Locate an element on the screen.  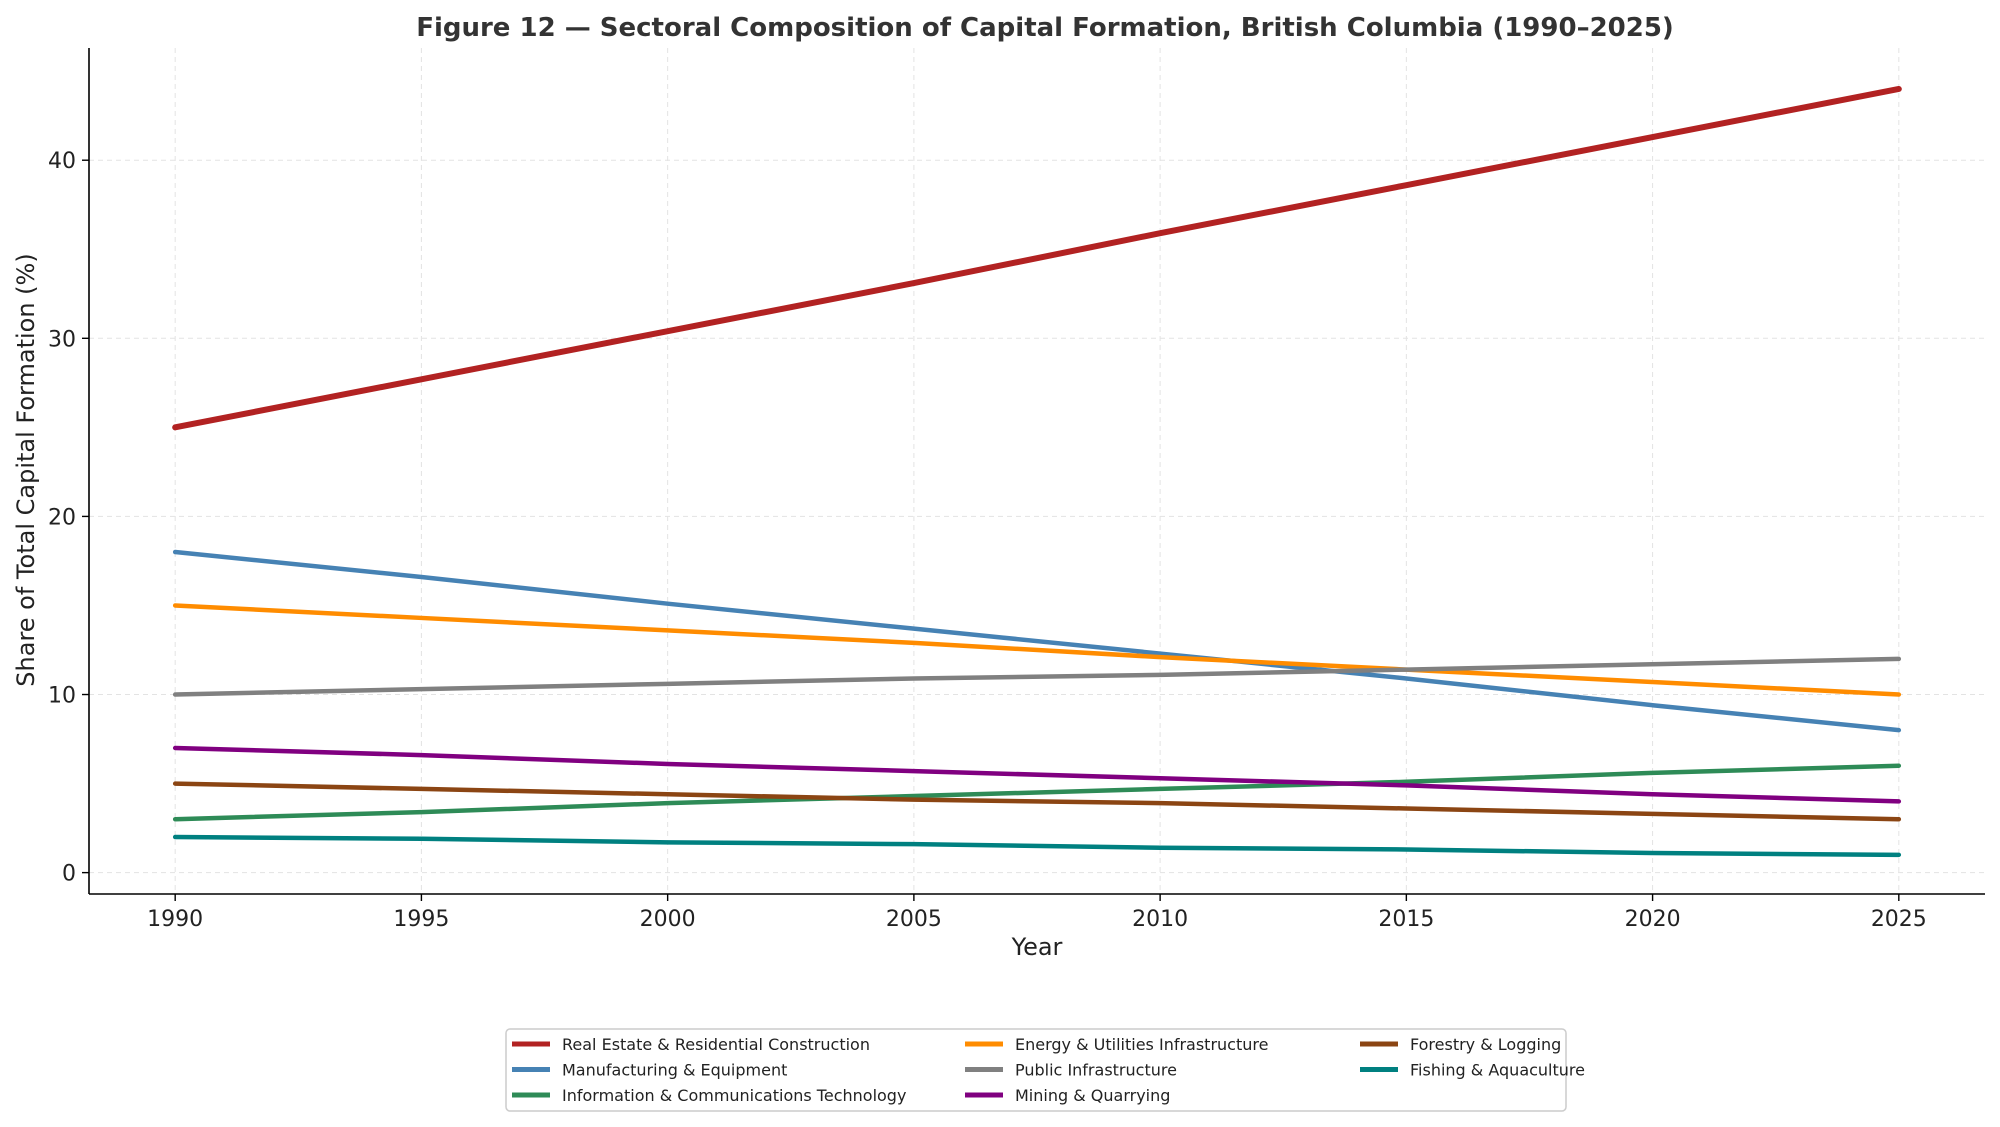
legend-label: Manufacturing & Equipment is located at coordinates (674, 1070).